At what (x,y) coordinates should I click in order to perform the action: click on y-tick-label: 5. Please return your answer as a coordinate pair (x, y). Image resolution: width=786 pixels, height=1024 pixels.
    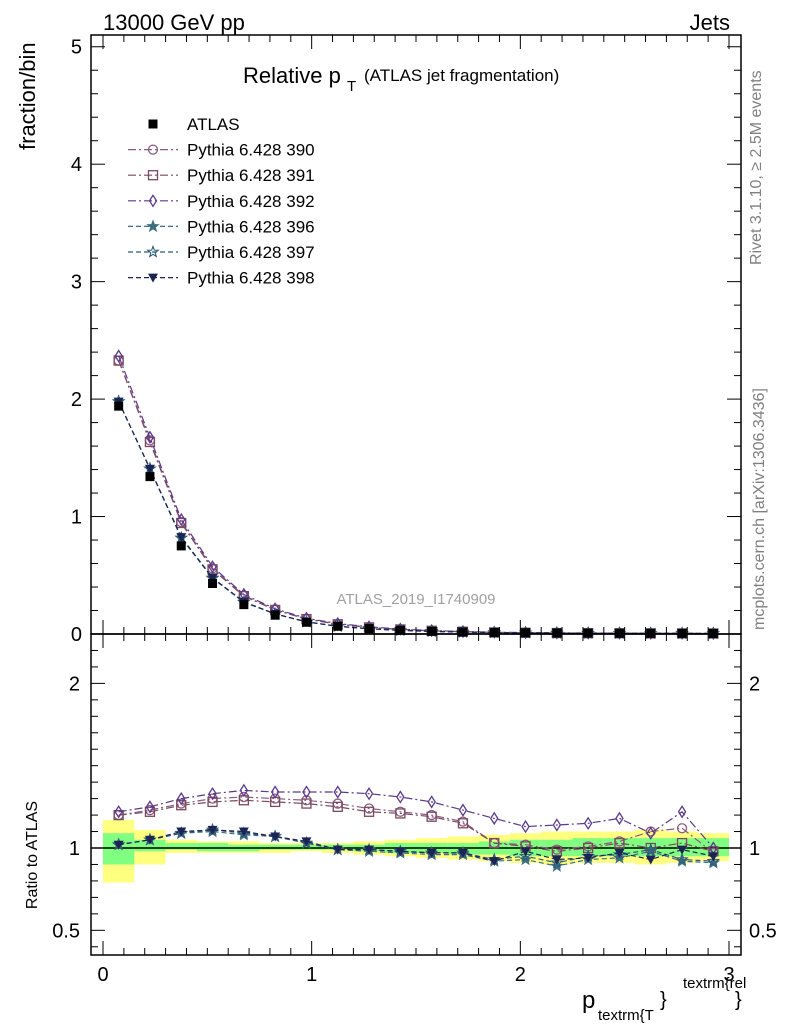
    Looking at the image, I should click on (76, 48).